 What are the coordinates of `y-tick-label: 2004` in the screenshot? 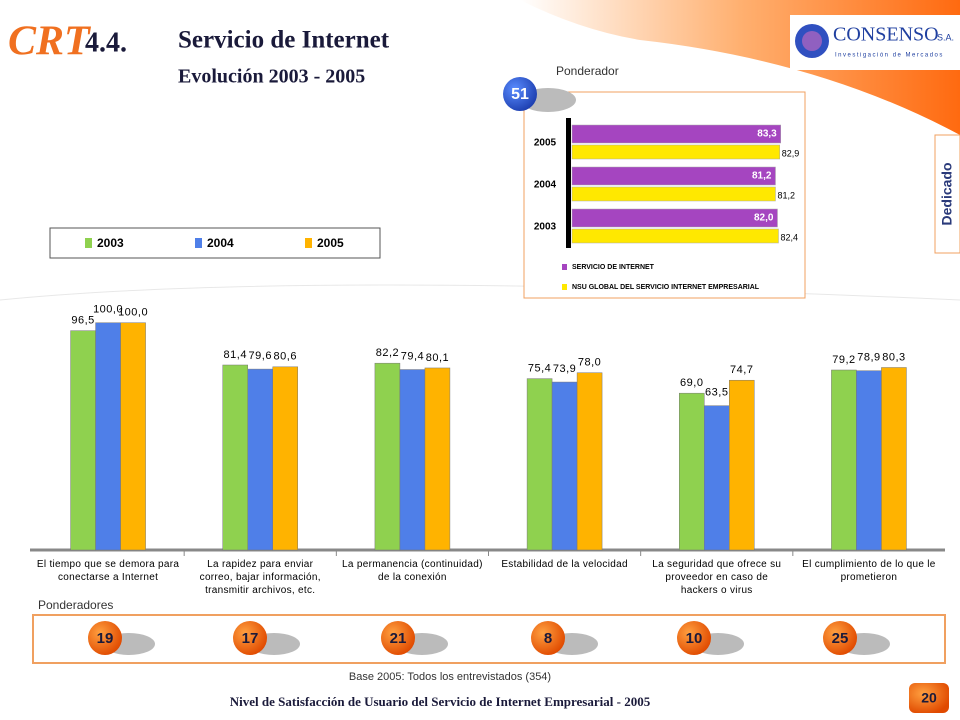 It's located at (545, 185).